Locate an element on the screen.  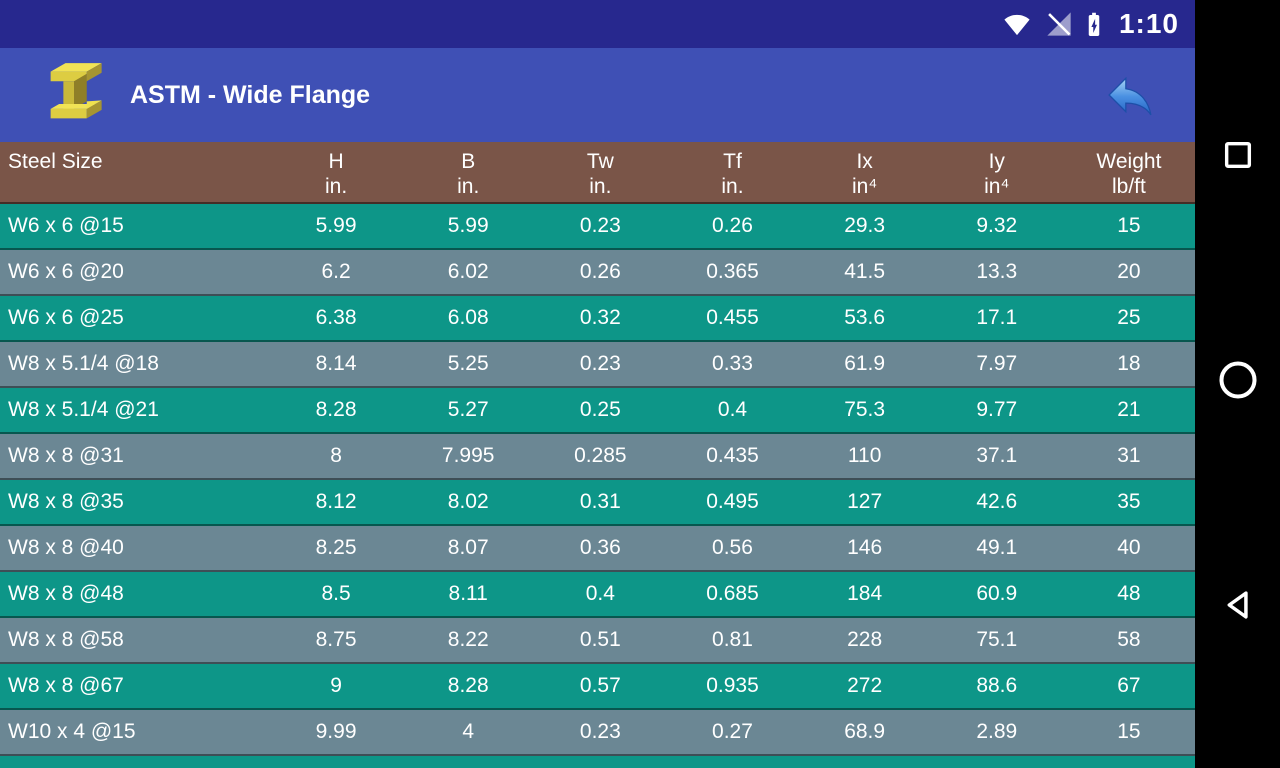
home-circle-button is located at coordinates (1238, 380).